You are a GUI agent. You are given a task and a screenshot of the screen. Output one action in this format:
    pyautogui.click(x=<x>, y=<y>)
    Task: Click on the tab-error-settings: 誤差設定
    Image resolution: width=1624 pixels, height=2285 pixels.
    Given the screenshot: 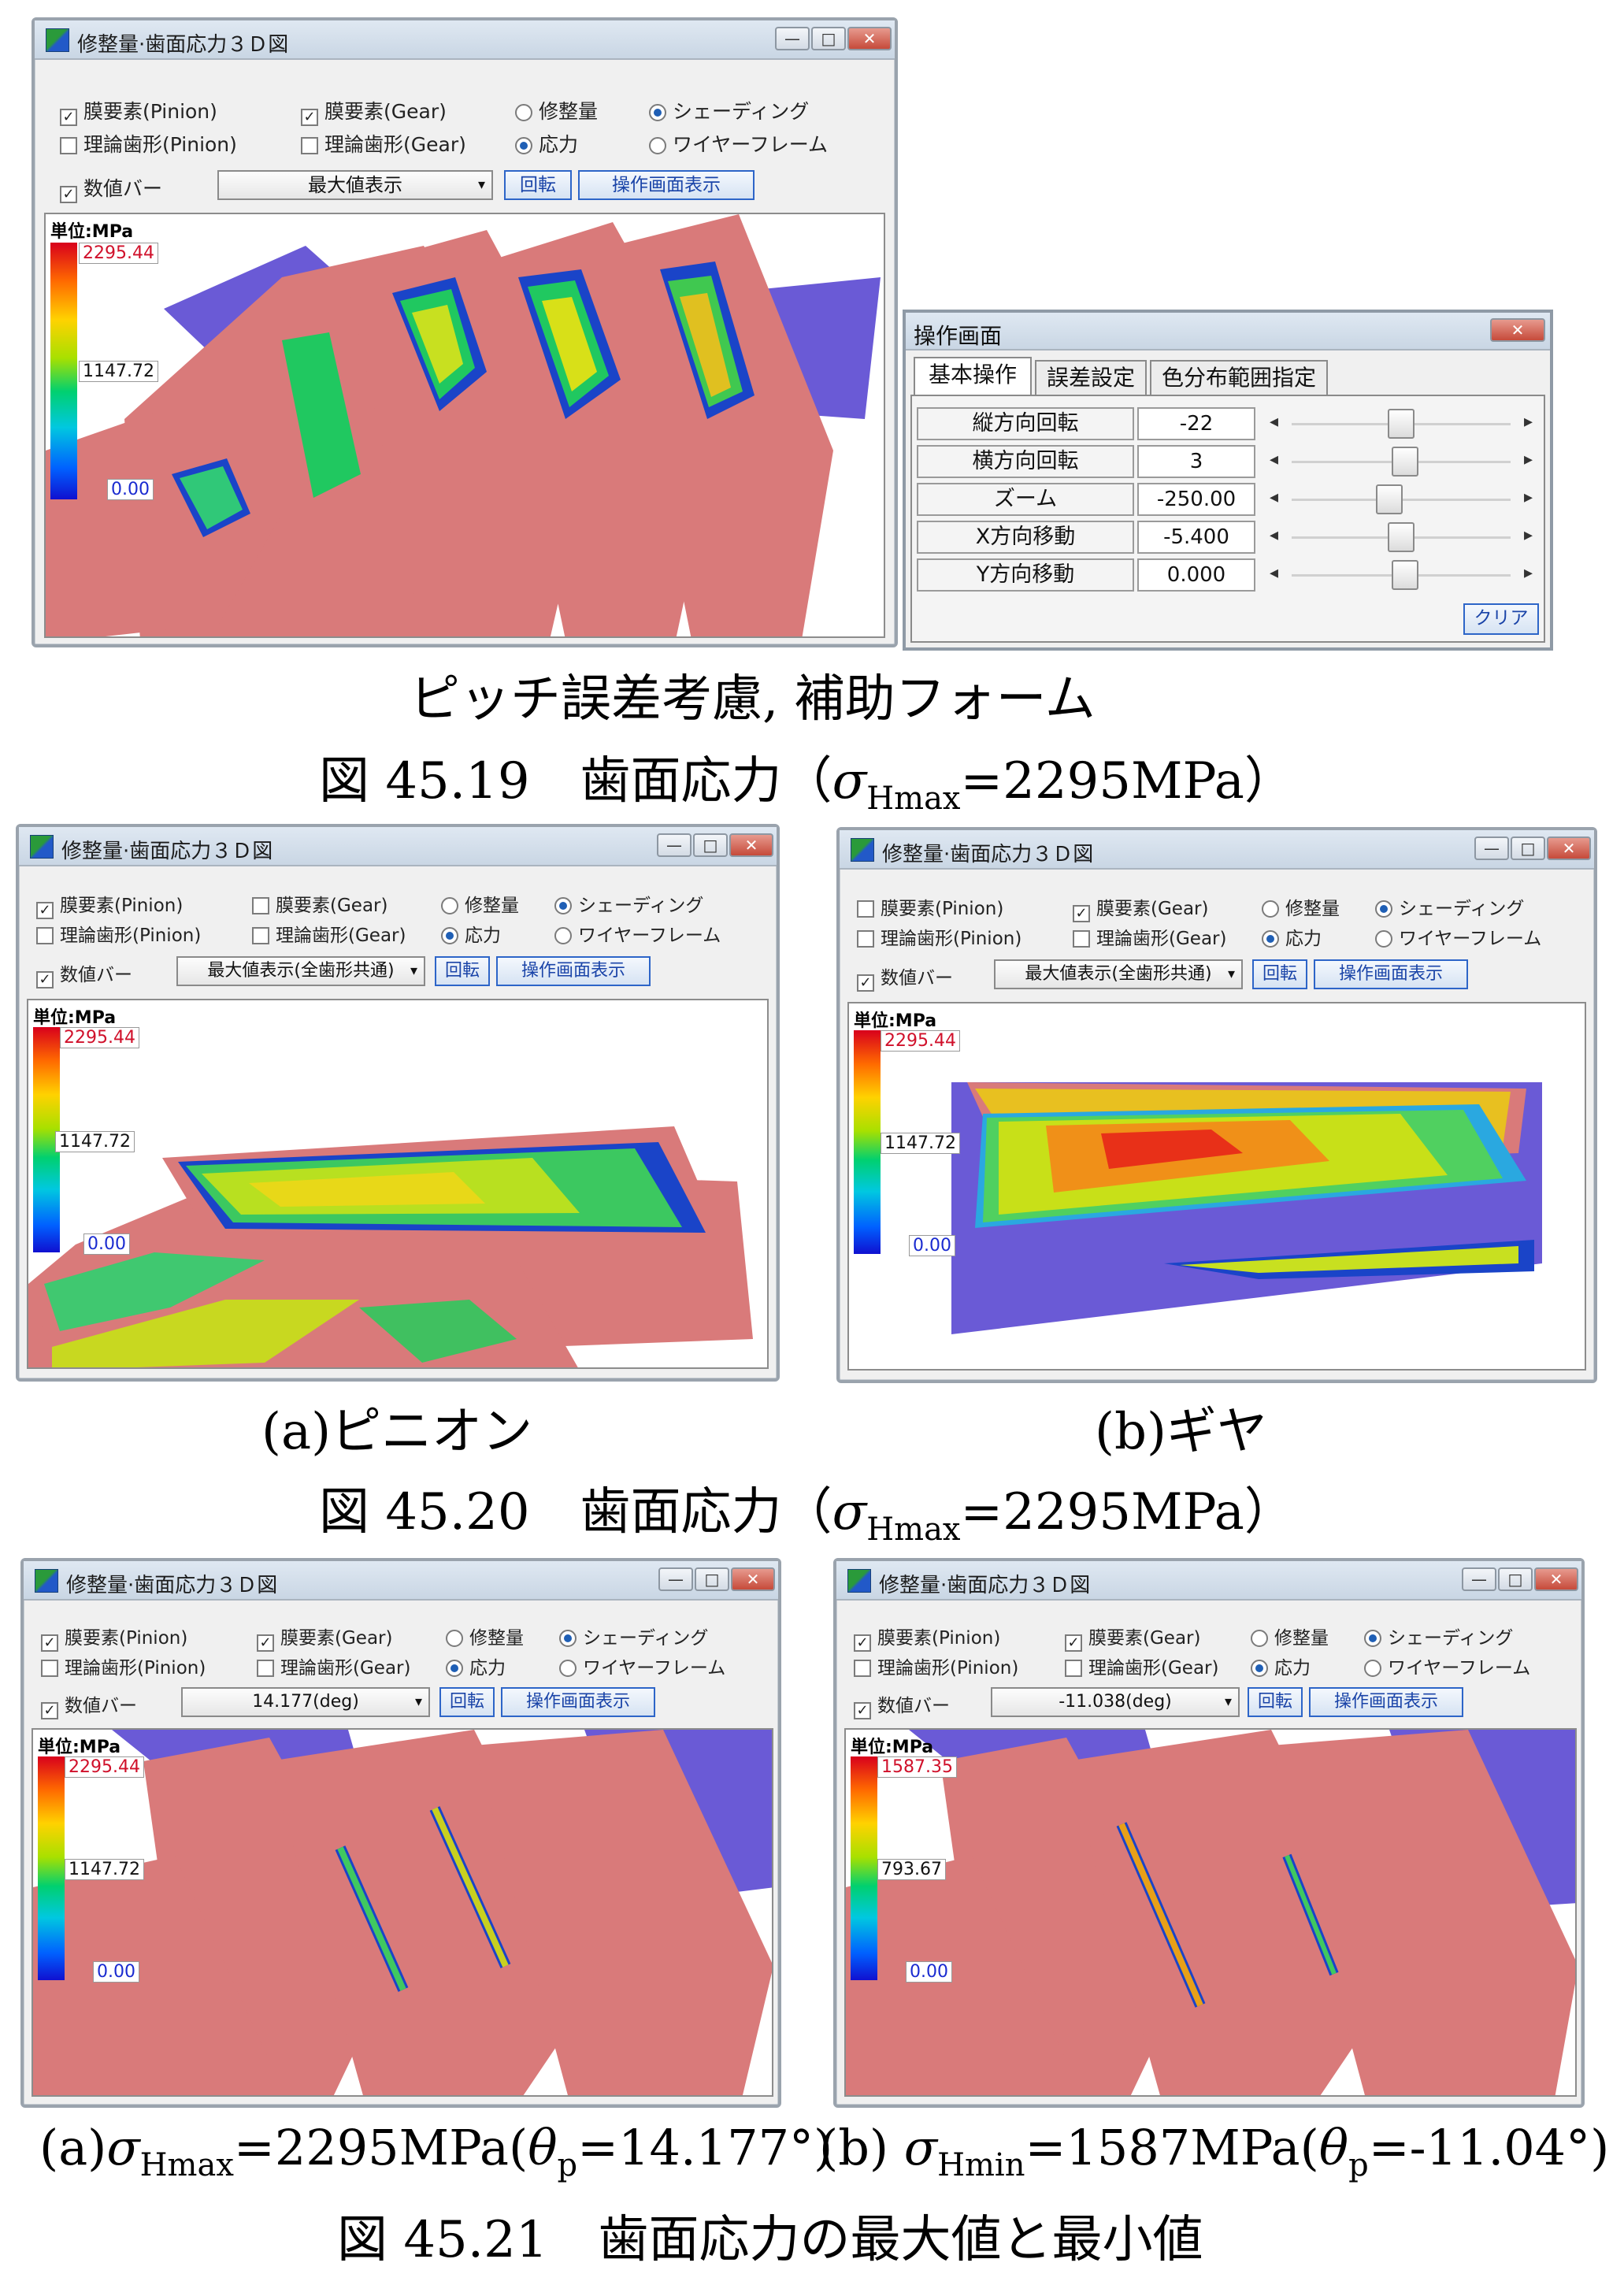 What is the action you would take?
    pyautogui.click(x=1091, y=378)
    